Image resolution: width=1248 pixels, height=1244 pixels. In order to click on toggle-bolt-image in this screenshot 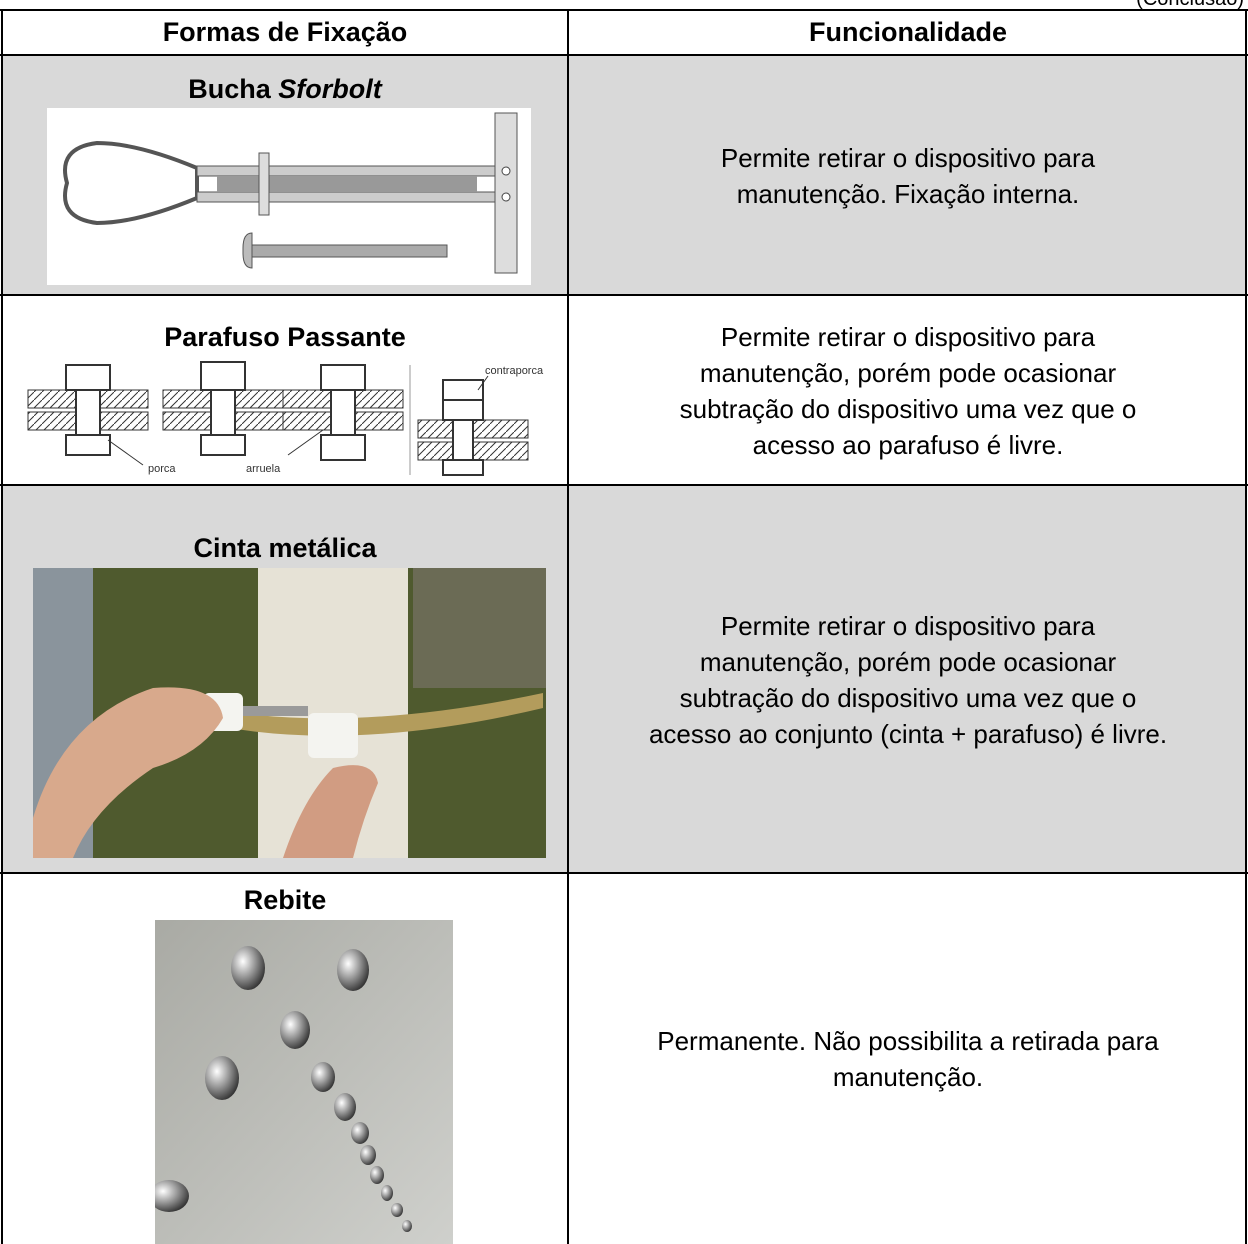, I will do `click(289, 196)`.